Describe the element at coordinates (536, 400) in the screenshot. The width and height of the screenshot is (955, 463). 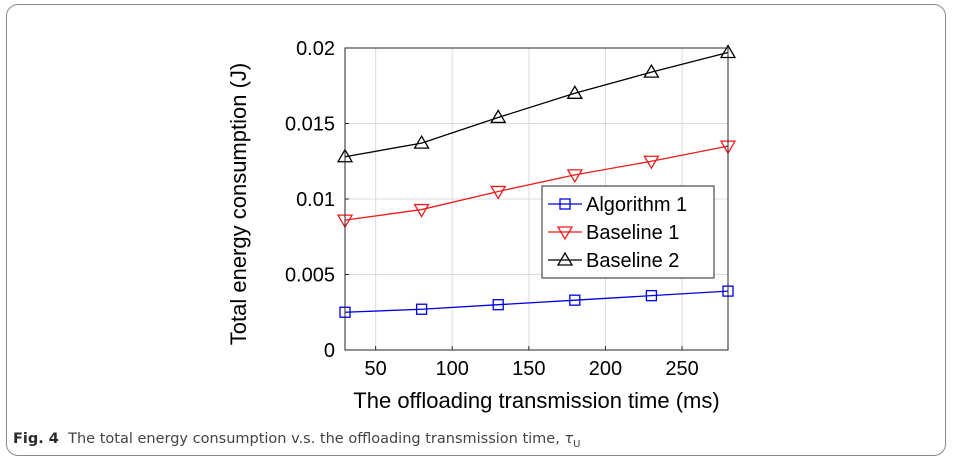
I see `x-axis-label: The offloading transmission time (ms)` at that location.